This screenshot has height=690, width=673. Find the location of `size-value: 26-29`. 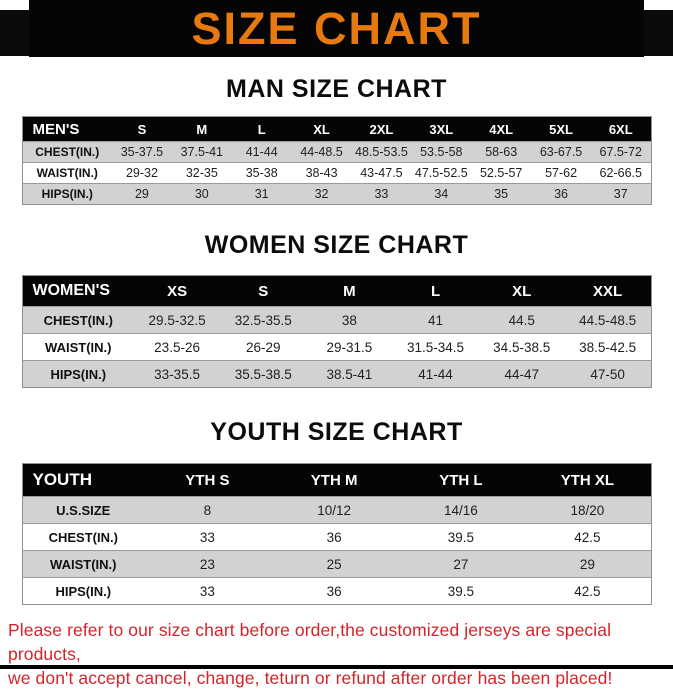

size-value: 26-29 is located at coordinates (263, 347).